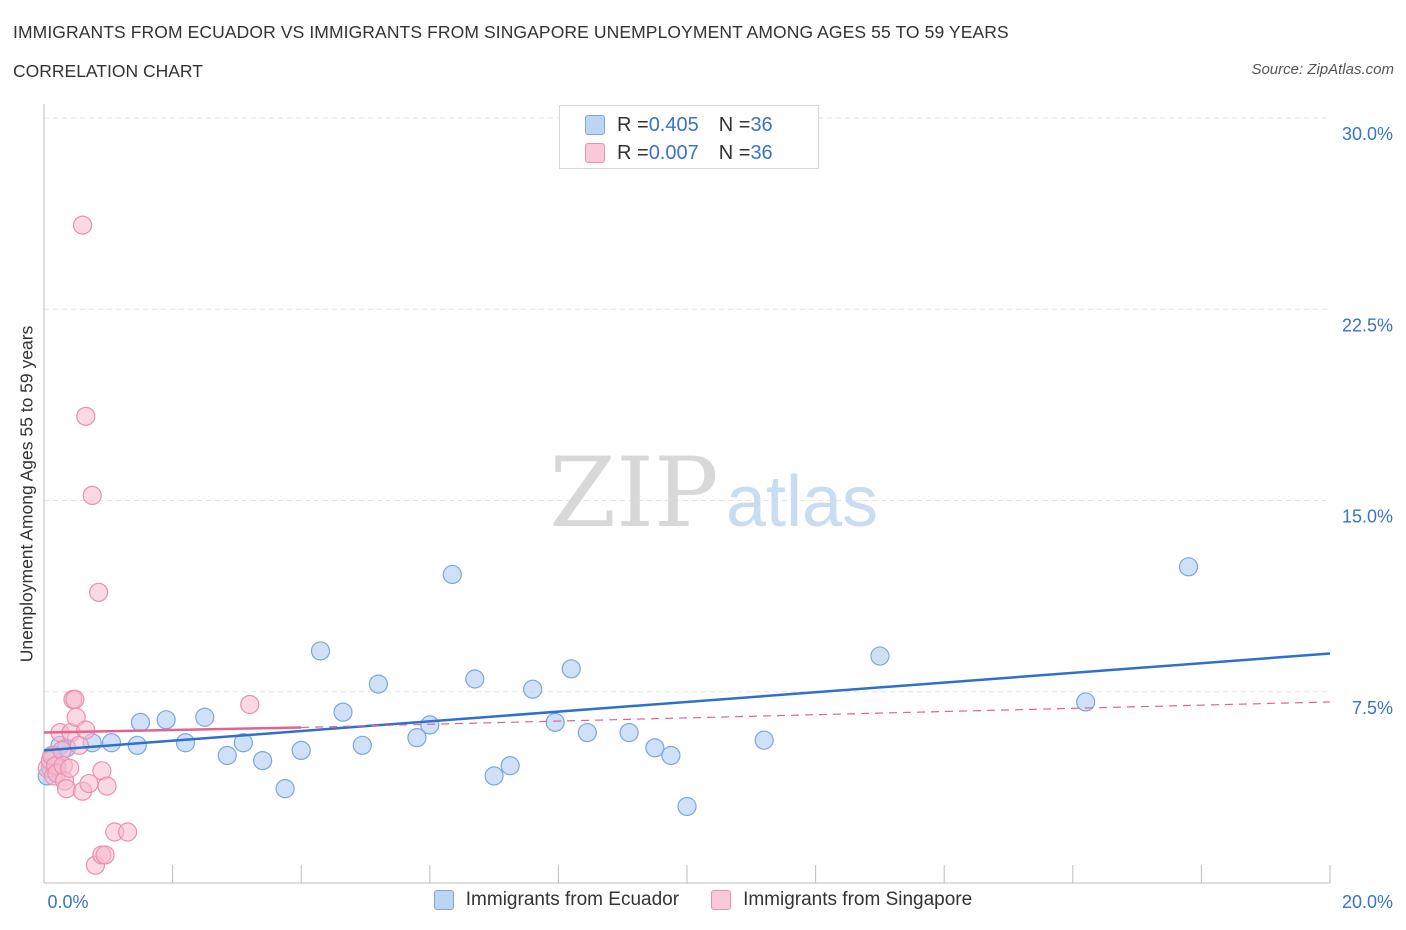 Image resolution: width=1406 pixels, height=930 pixels. What do you see at coordinates (1367, 134) in the screenshot?
I see `y-tick-label: 30.0%` at bounding box center [1367, 134].